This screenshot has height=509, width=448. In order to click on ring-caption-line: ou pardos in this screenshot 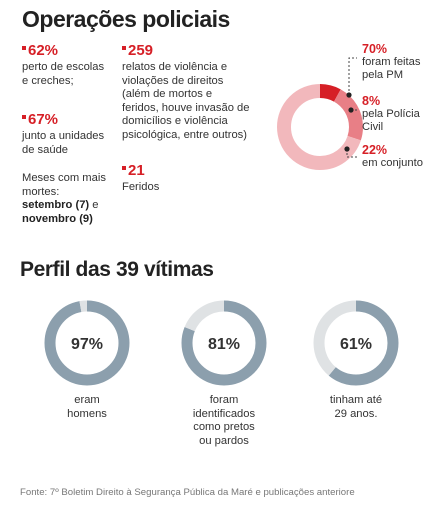, I will do `click(224, 440)`.